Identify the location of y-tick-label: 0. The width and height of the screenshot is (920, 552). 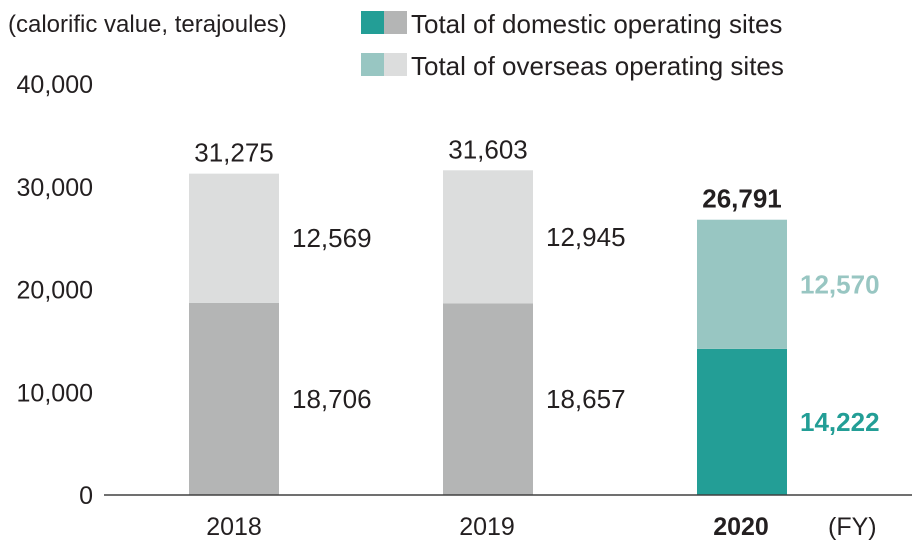
(86, 496).